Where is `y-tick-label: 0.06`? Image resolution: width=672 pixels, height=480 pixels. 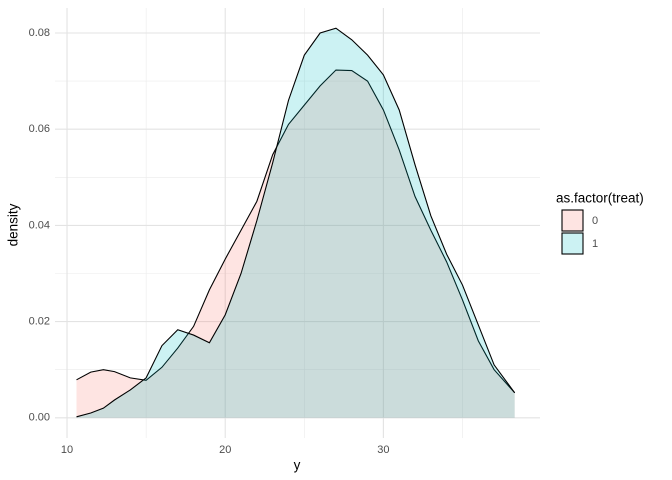
y-tick-label: 0.06 is located at coordinates (39, 129).